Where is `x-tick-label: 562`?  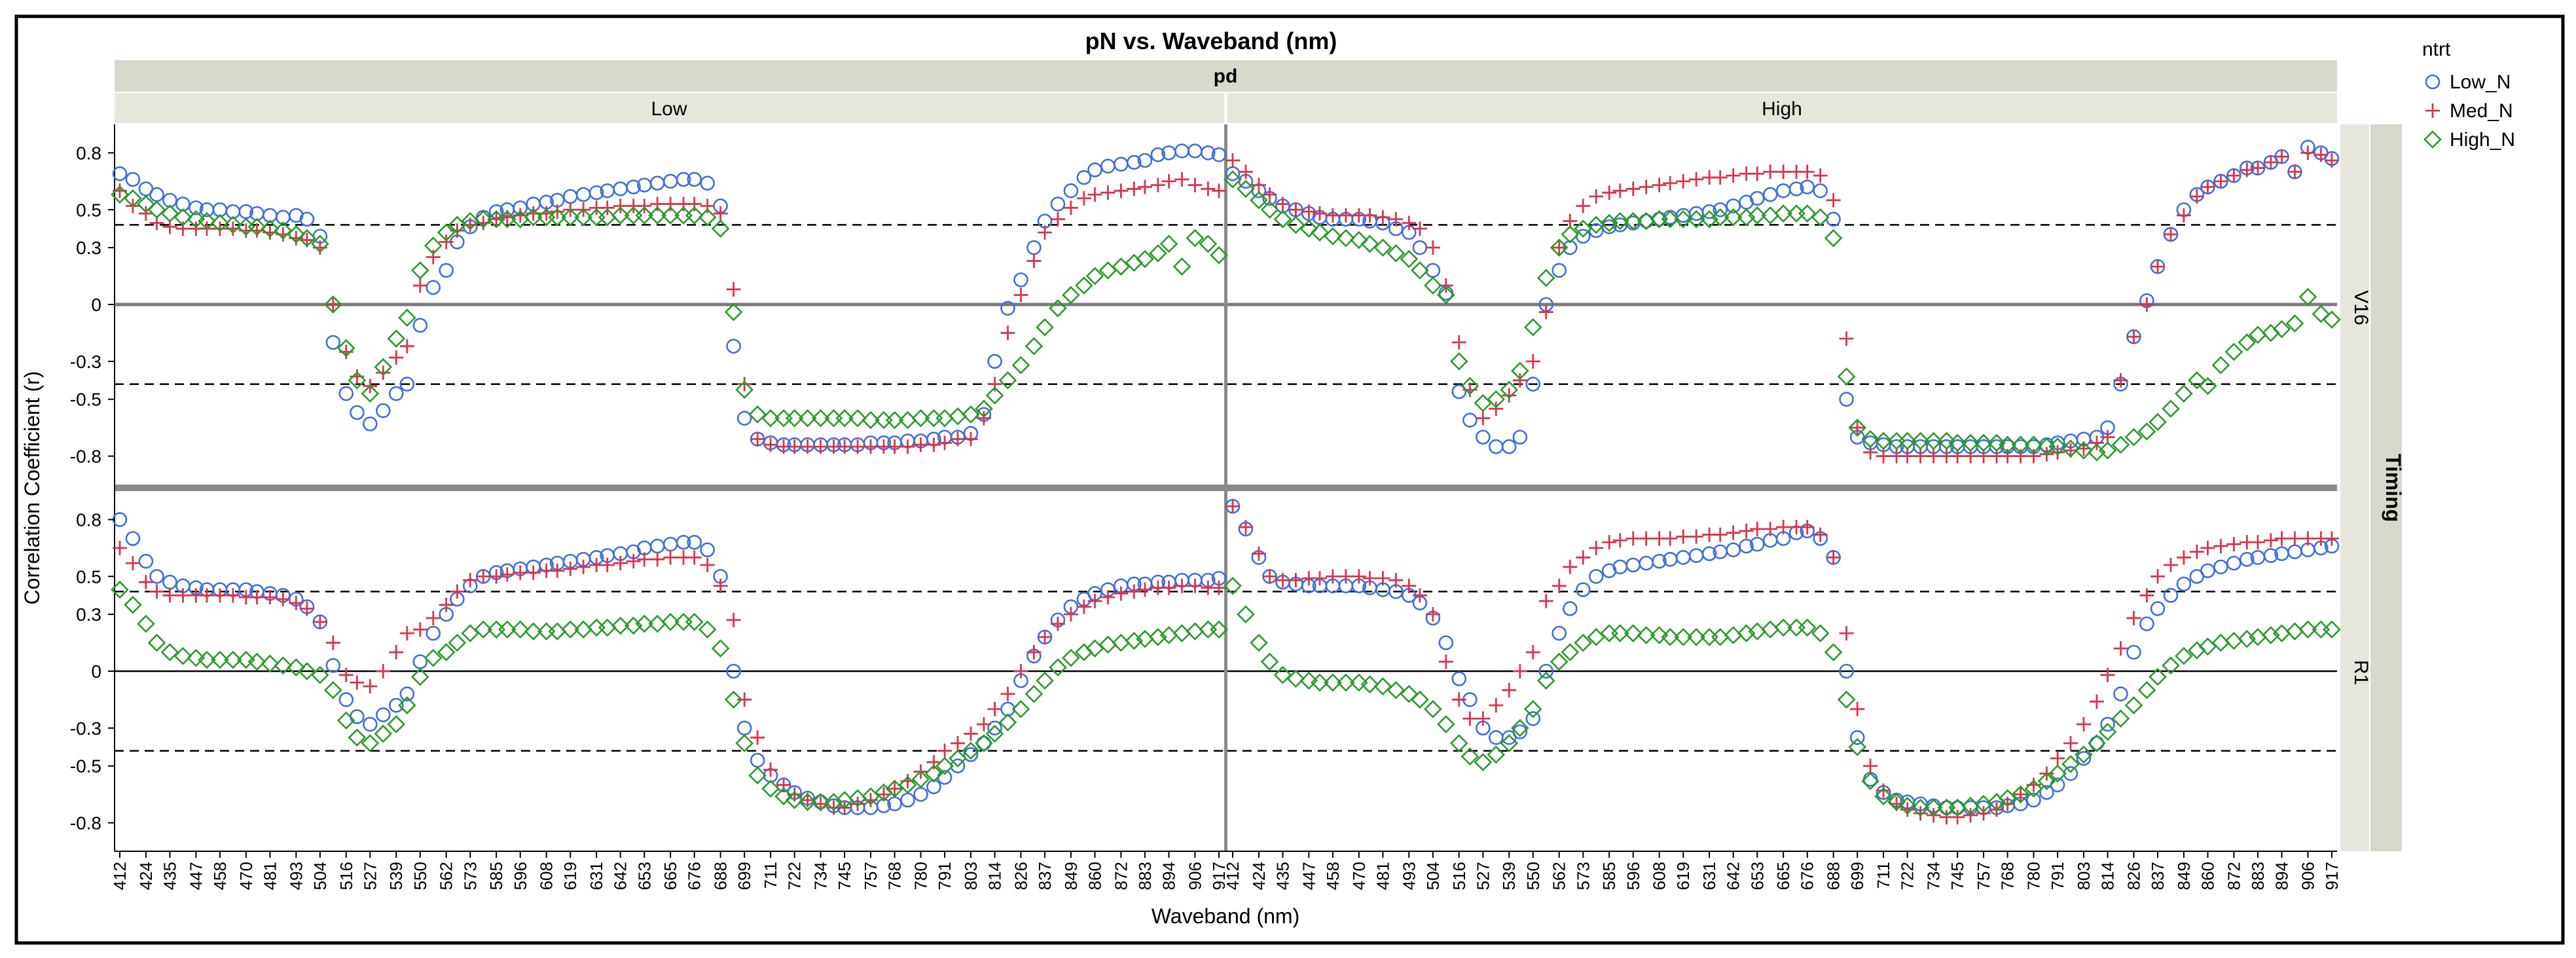 x-tick-label: 562 is located at coordinates (446, 876).